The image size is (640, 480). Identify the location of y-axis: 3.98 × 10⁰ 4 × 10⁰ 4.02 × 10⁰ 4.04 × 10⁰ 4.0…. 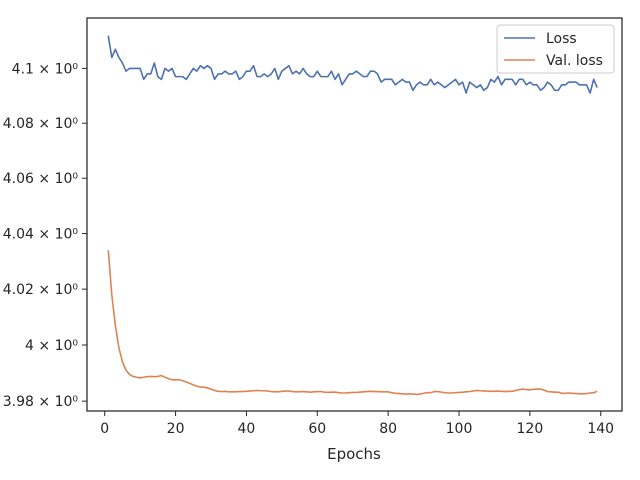
(45, 235).